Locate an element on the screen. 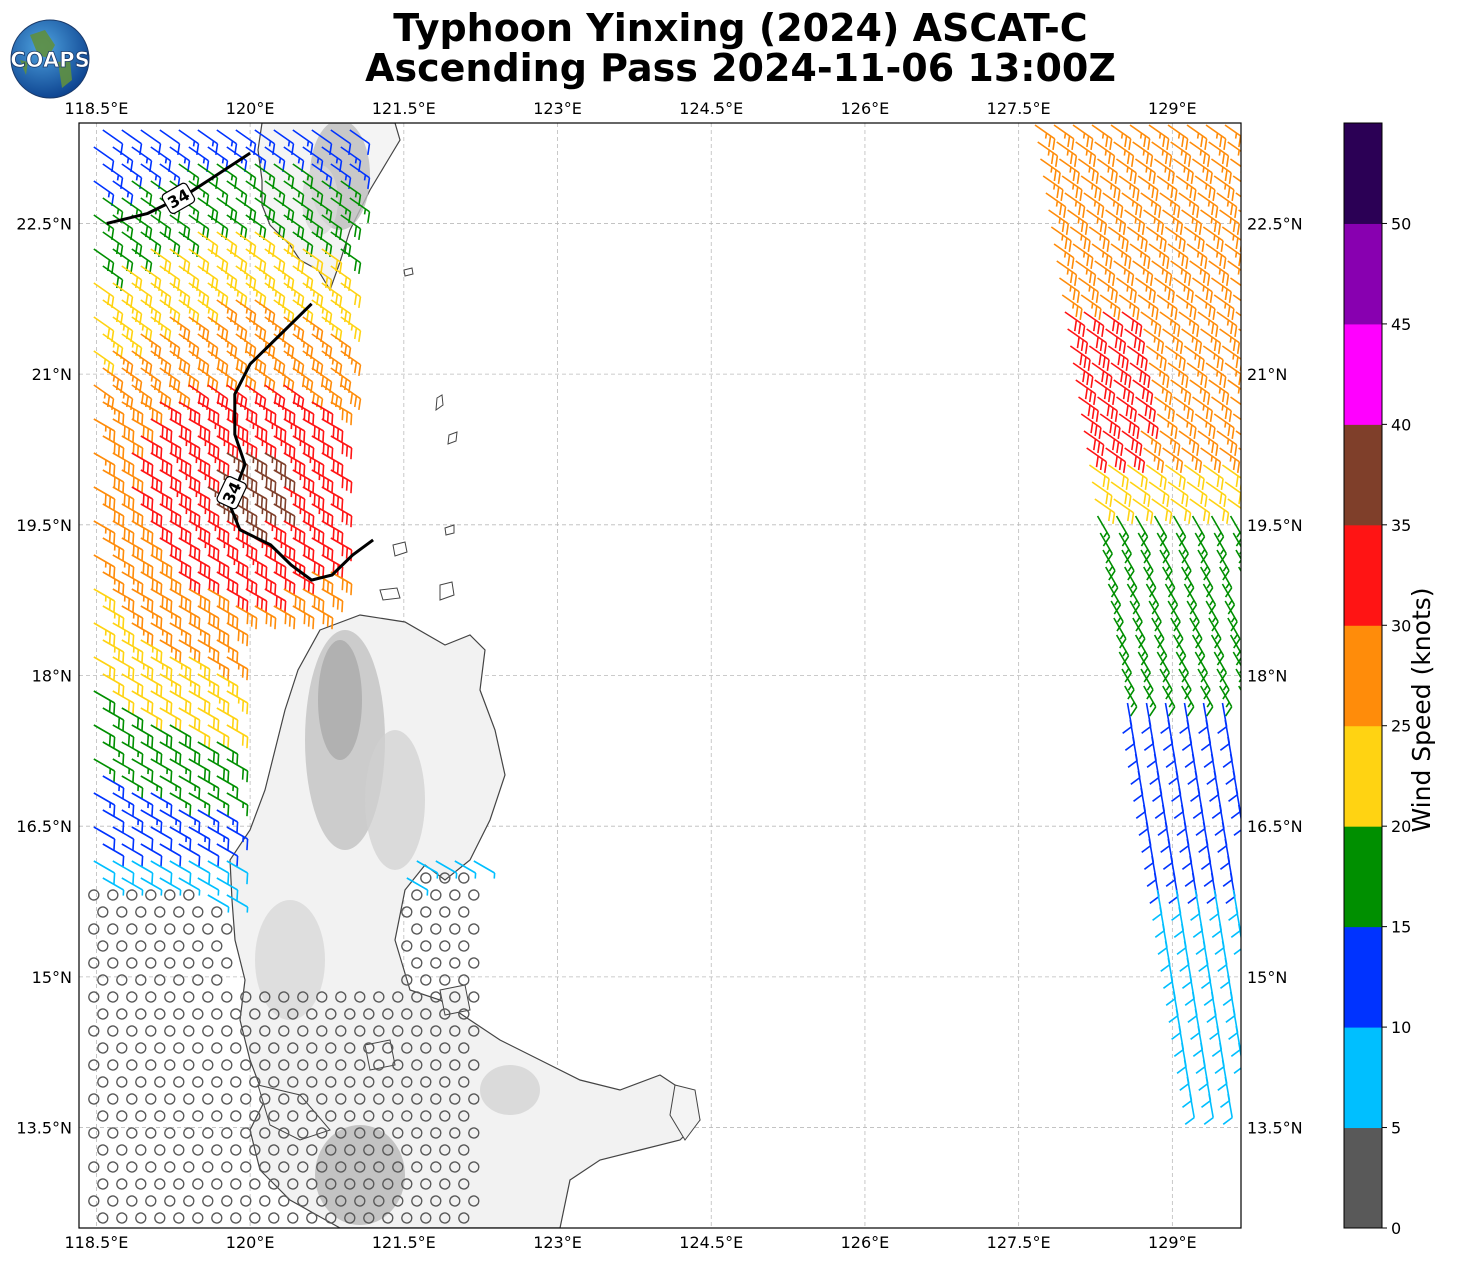  colorbar-label-box: Wind Speed (knots) is located at coordinates (1420, 712).